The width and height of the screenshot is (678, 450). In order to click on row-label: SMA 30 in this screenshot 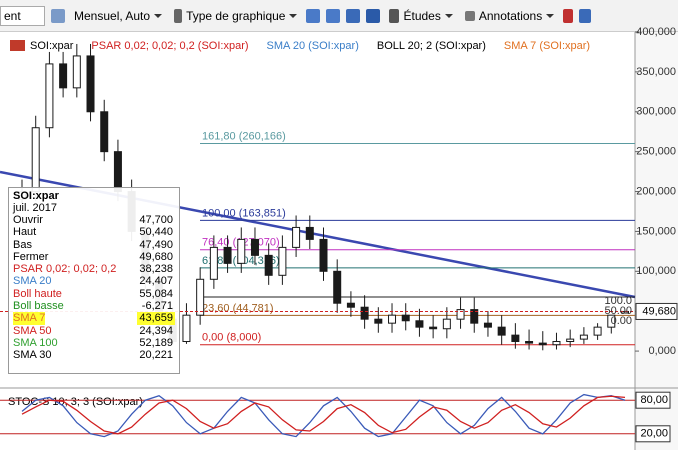, I will do `click(32, 355)`.